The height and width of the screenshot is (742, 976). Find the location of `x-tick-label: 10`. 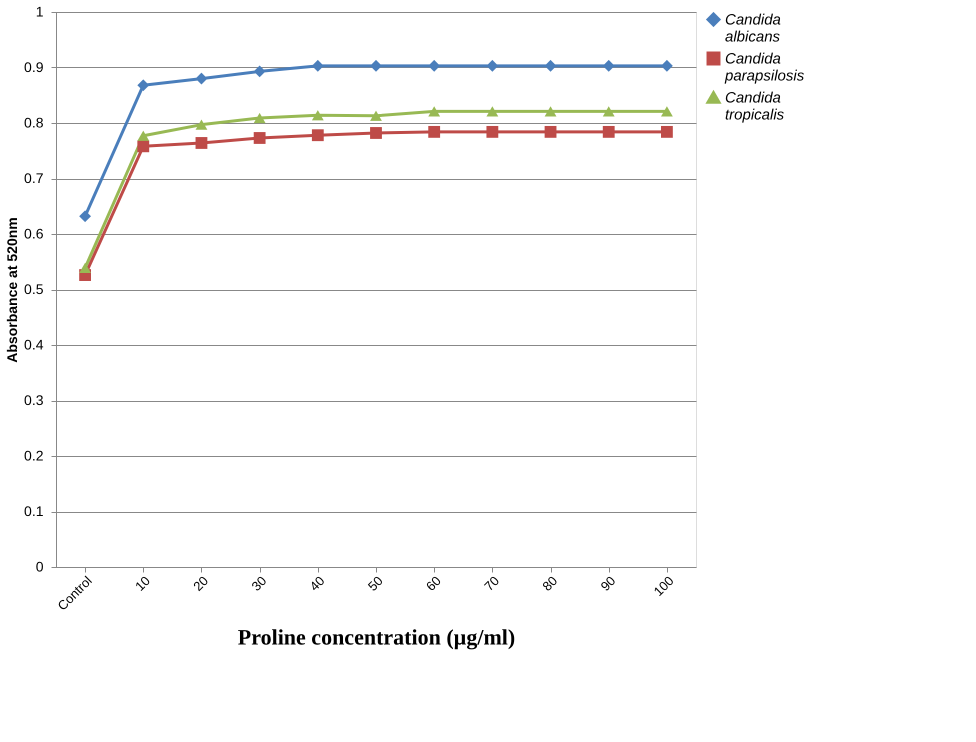

x-tick-label: 10 is located at coordinates (142, 583).